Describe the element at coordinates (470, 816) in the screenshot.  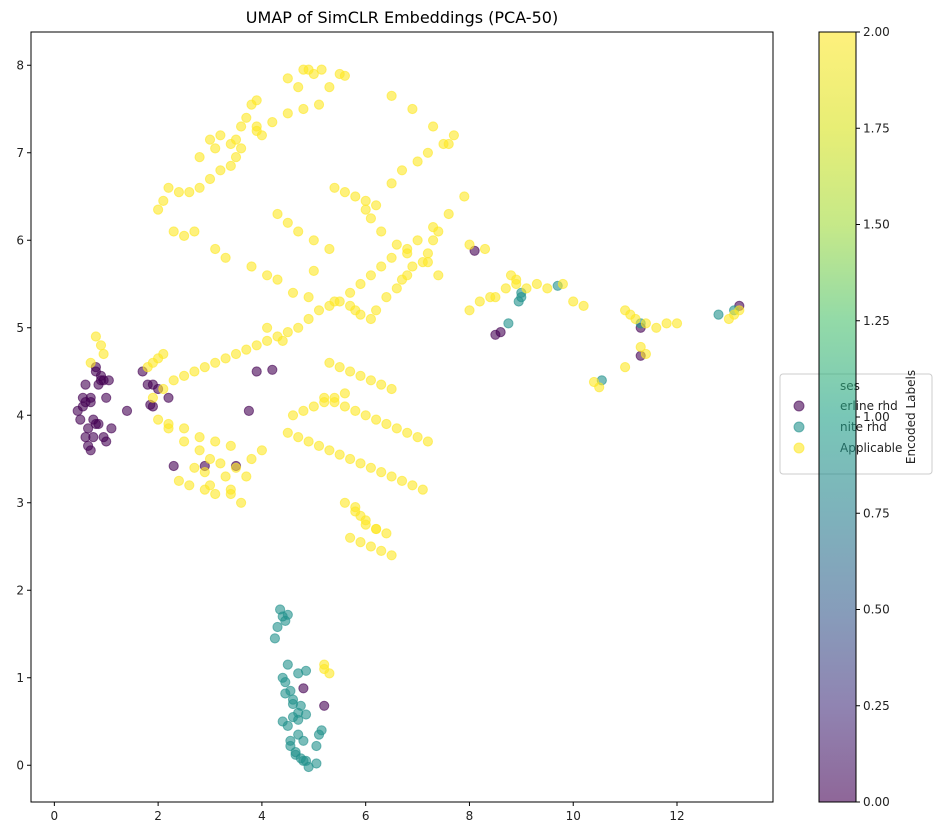
I see `x-tick-label: 8` at that location.